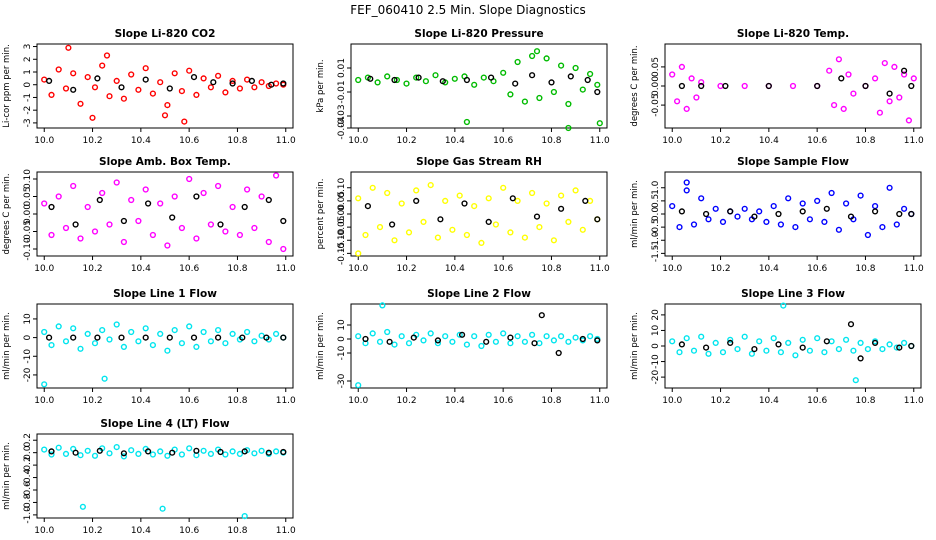  Describe the element at coordinates (358, 141) in the screenshot. I see `x-tick-label: 10.0` at that location.